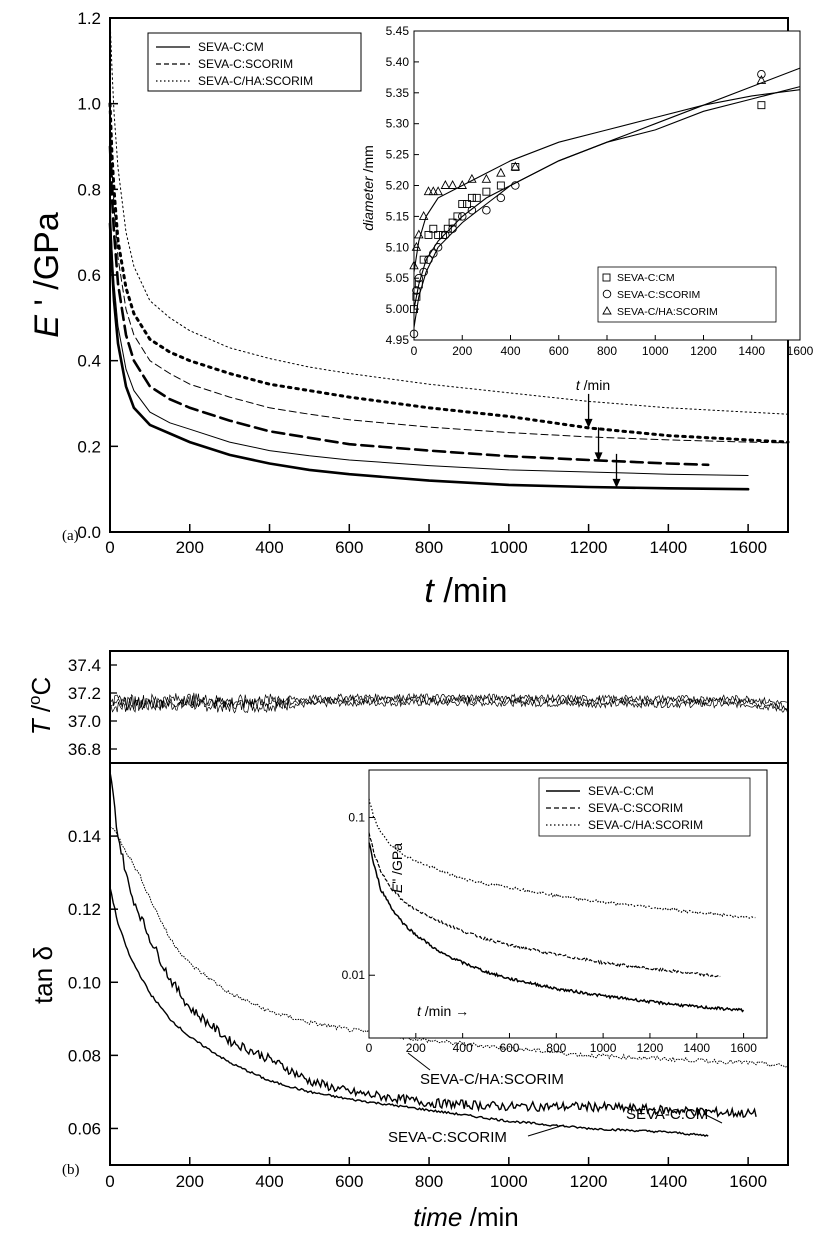 The width and height of the screenshot is (817, 1235). What do you see at coordinates (658, 295) in the screenshot?
I see `inset-legend-label-scorim: SEVA-C:SCORIM` at bounding box center [658, 295].